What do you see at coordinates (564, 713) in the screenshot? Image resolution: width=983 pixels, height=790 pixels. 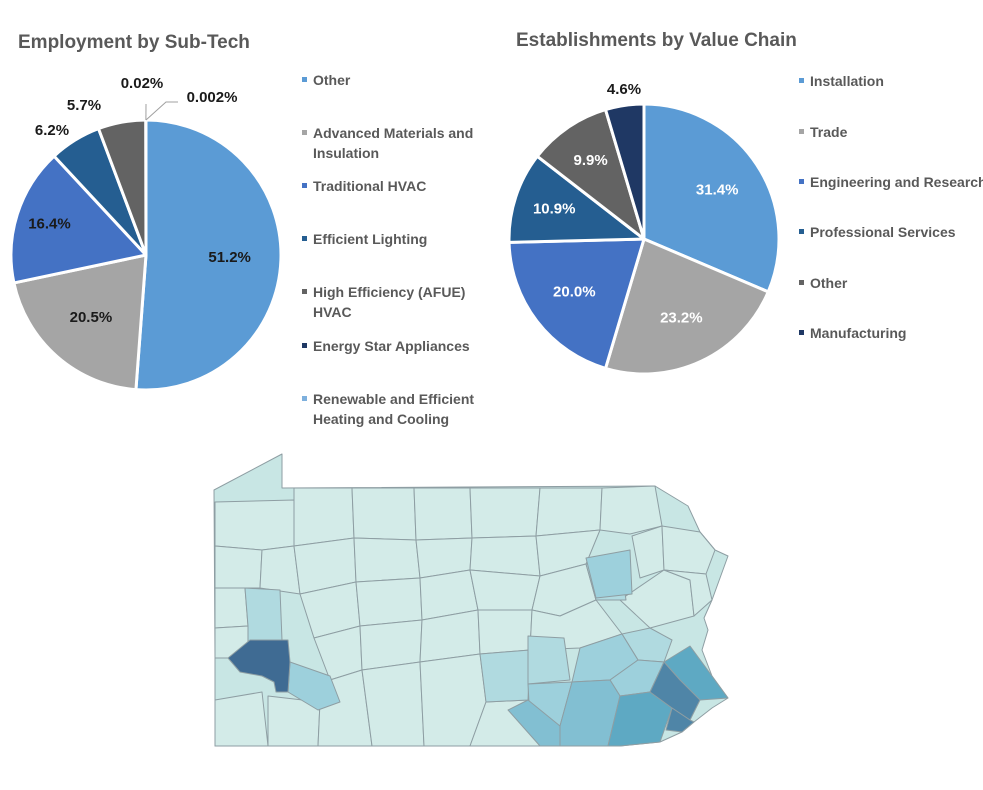 I see `county-group-medium-dark` at bounding box center [564, 713].